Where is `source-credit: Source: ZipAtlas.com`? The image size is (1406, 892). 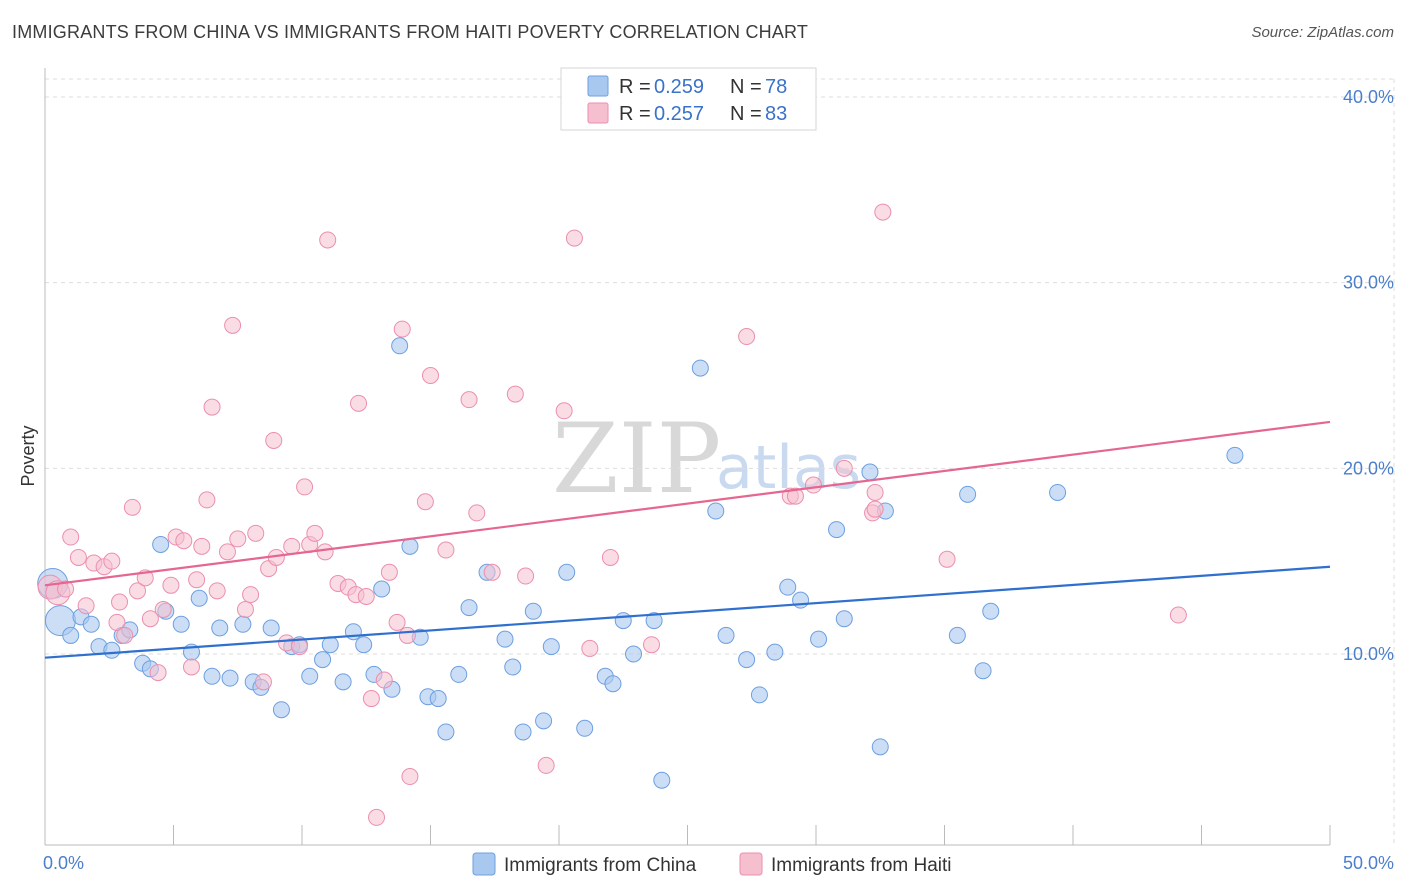 source-credit: Source: ZipAtlas.com is located at coordinates (1322, 32).